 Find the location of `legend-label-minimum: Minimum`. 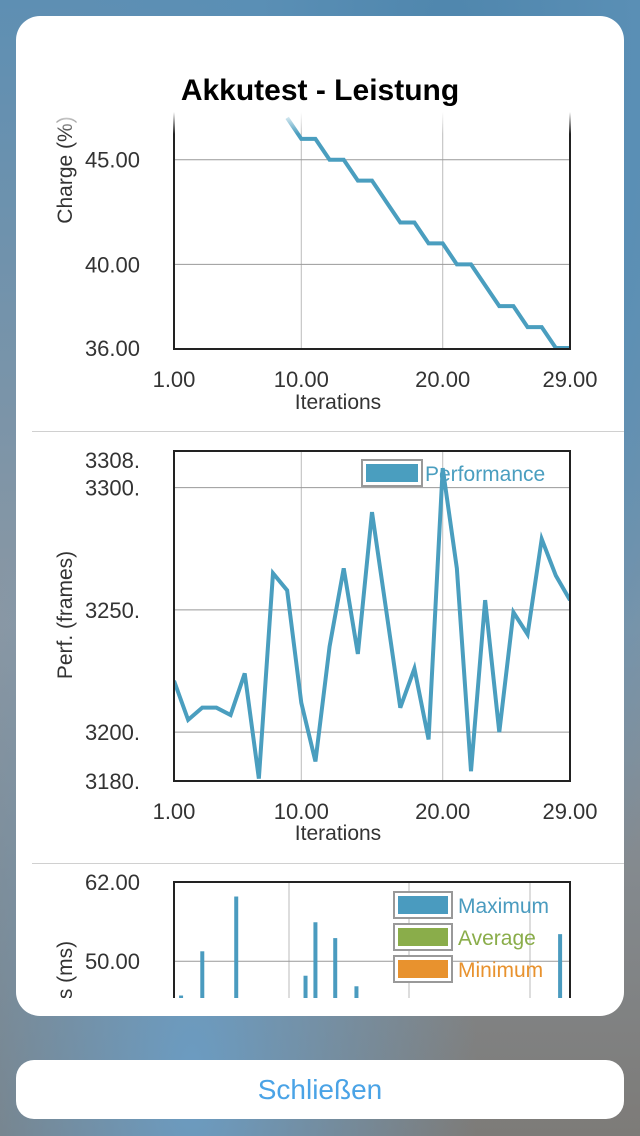

legend-label-minimum: Minimum is located at coordinates (500, 970).